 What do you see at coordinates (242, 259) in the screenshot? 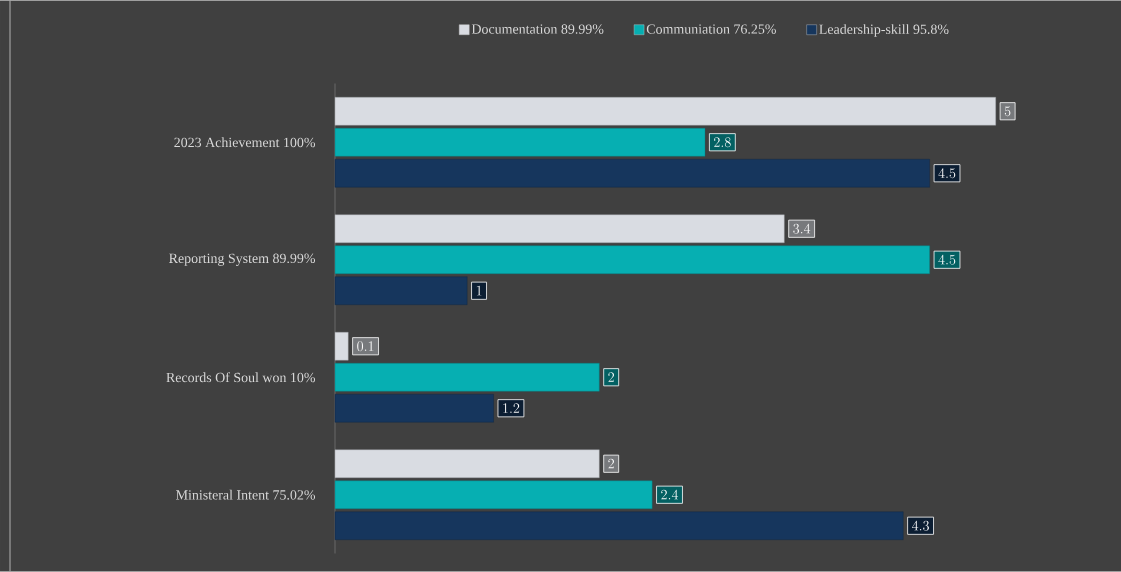
I see `y-tick-label: Reporting System 89.99%` at bounding box center [242, 259].